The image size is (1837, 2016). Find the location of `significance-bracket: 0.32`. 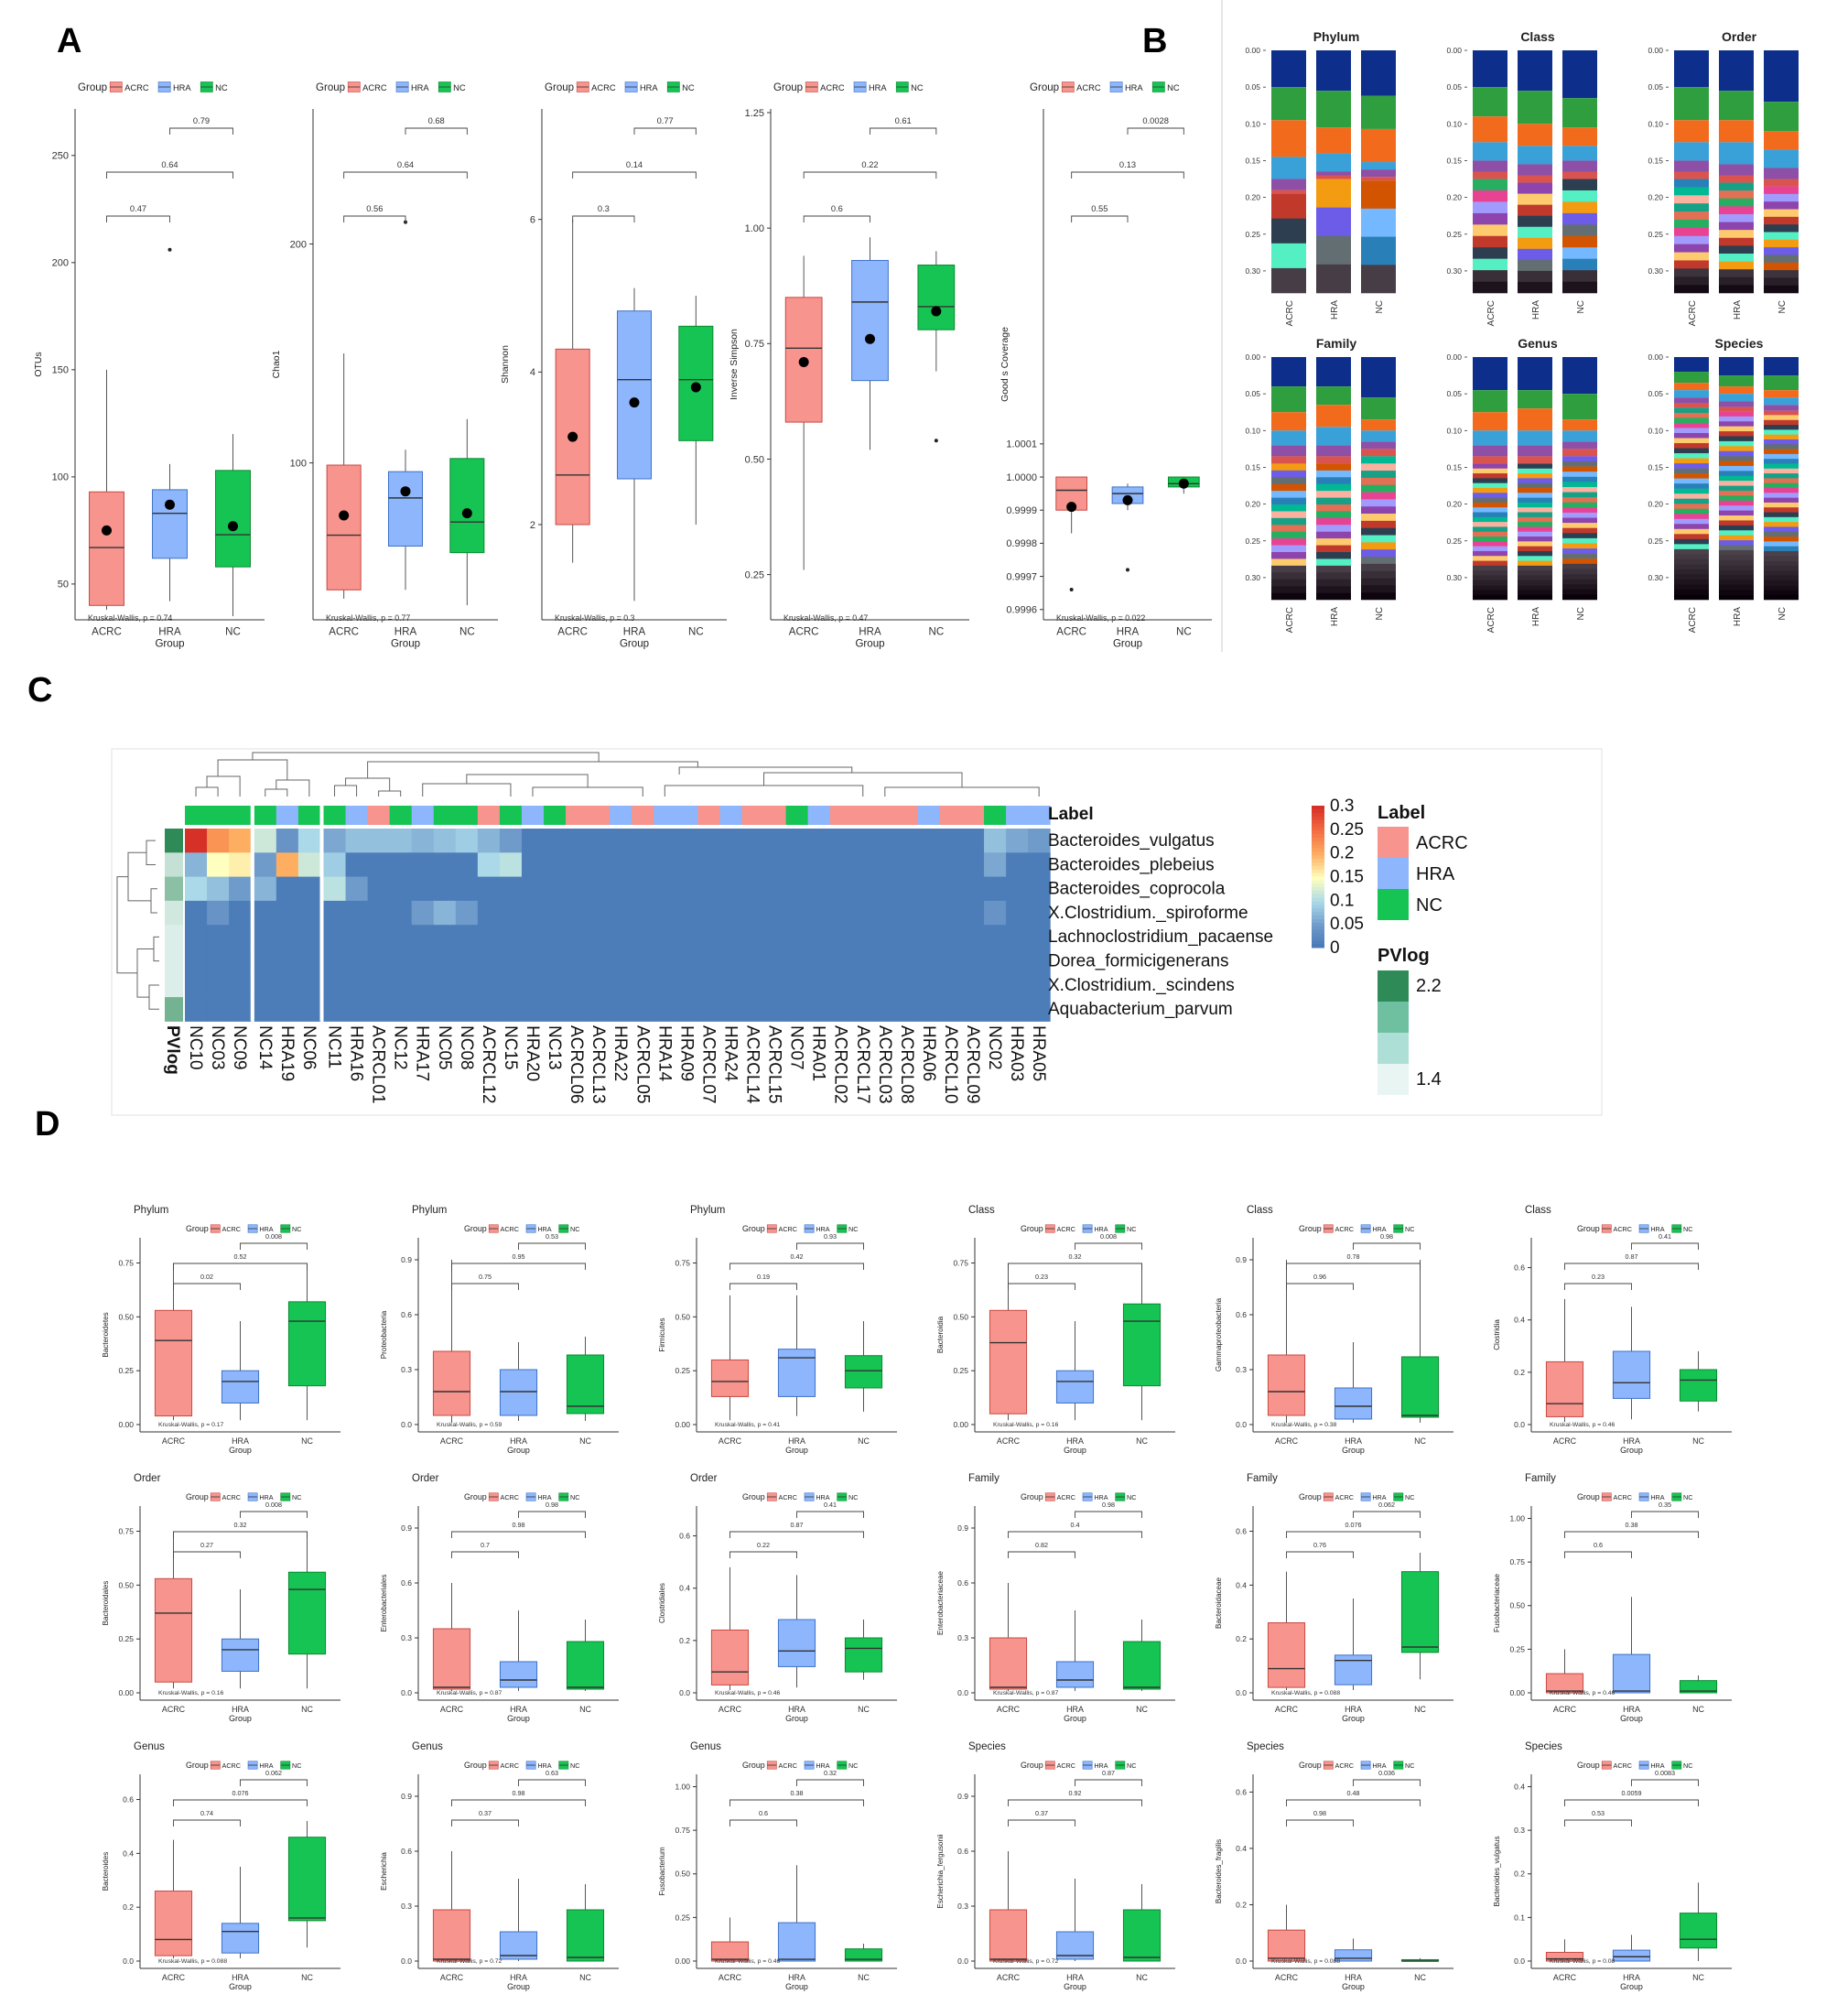

significance-bracket: 0.32 is located at coordinates (1075, 1261).